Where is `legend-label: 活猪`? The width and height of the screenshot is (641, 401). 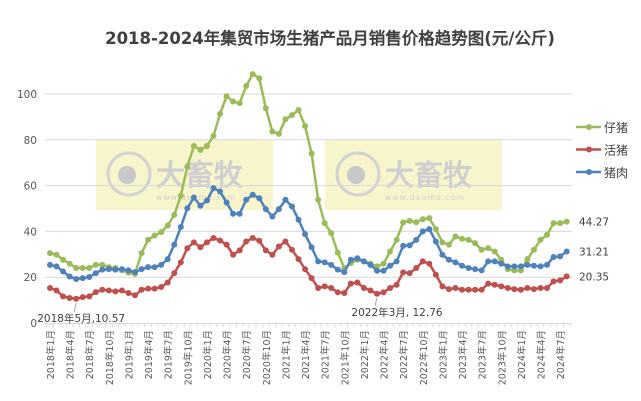
legend-label: 活猪 is located at coordinates (616, 151).